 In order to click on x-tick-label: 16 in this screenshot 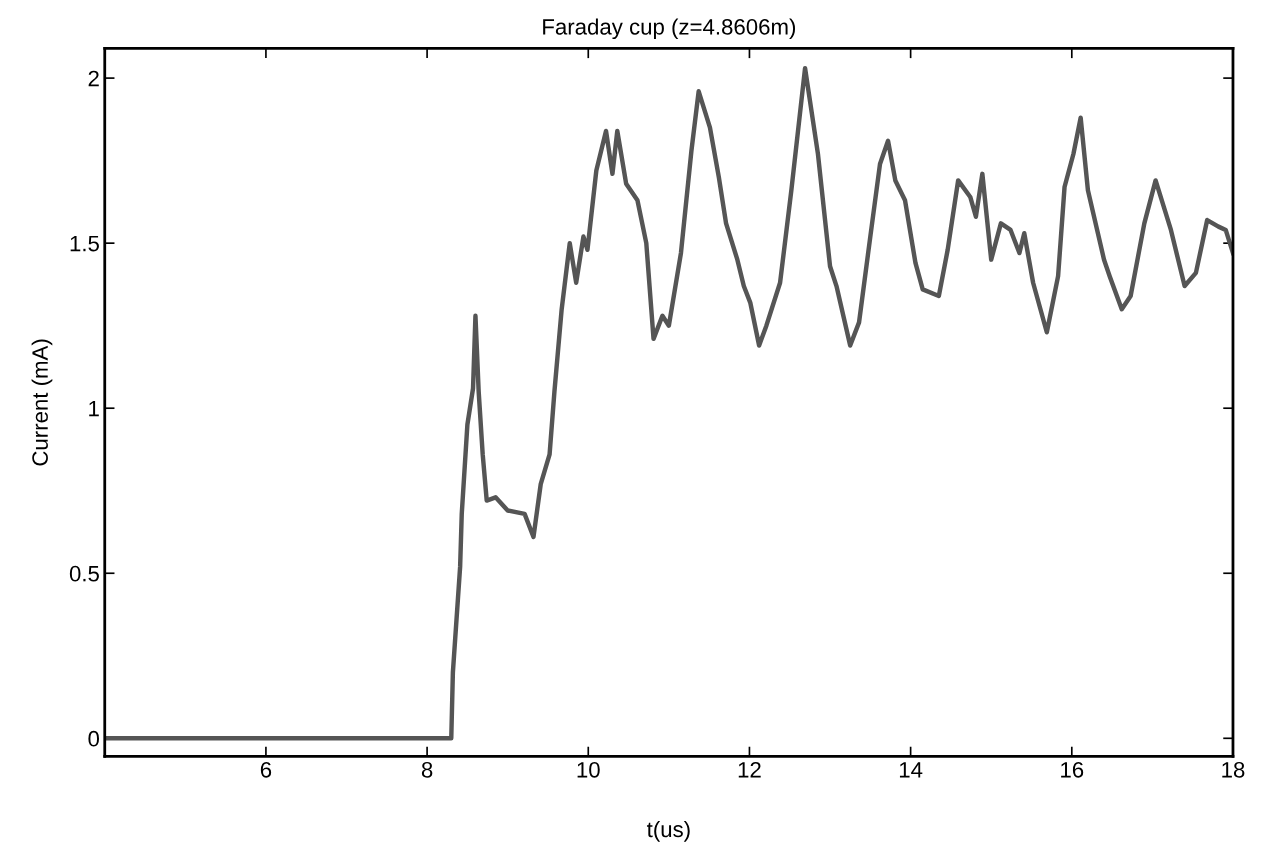, I will do `click(1072, 769)`.